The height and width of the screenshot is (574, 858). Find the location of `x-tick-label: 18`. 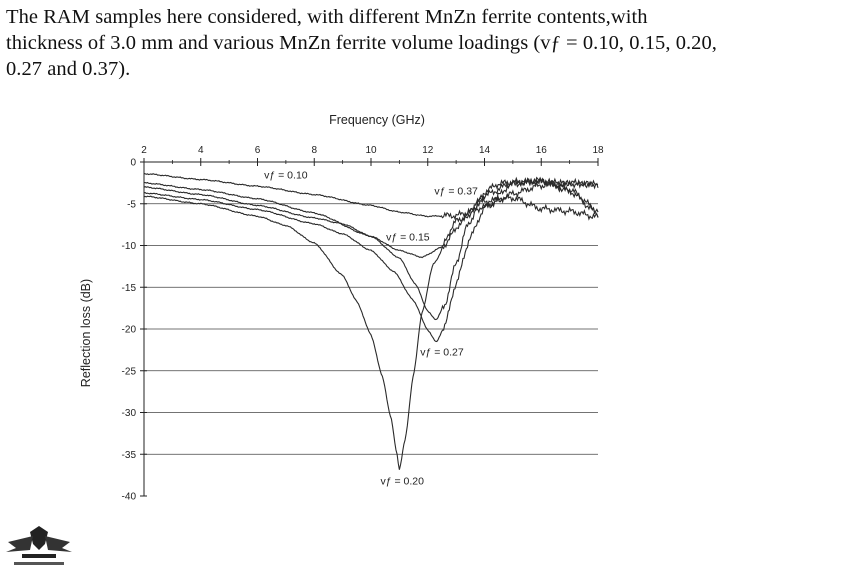

x-tick-label: 18 is located at coordinates (598, 150).